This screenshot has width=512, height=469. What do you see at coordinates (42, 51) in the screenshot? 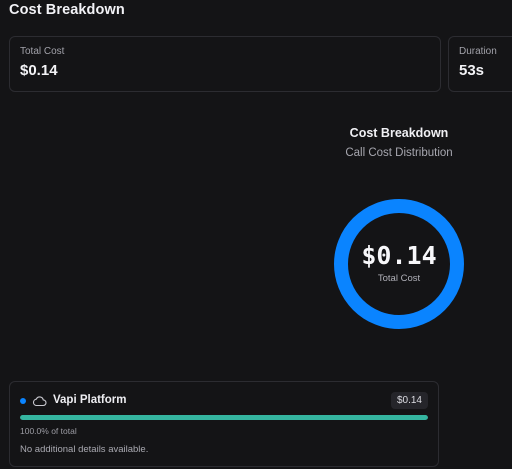
I see `total-cost-label: Total Cost` at bounding box center [42, 51].